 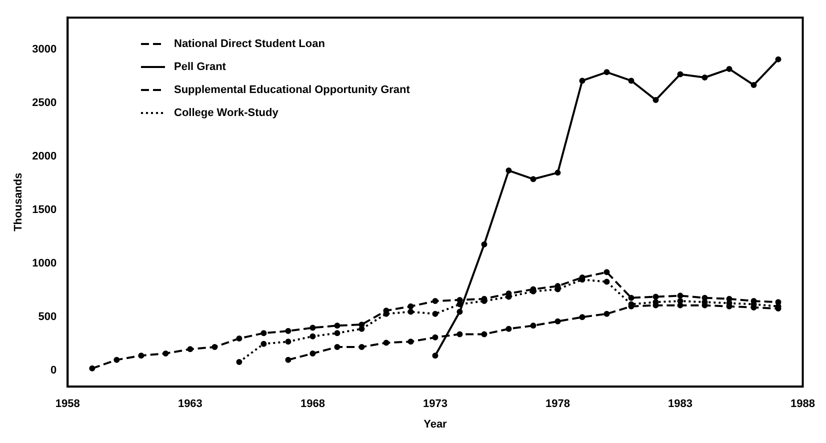 I want to click on x-tick-label: 1978, so click(x=557, y=404).